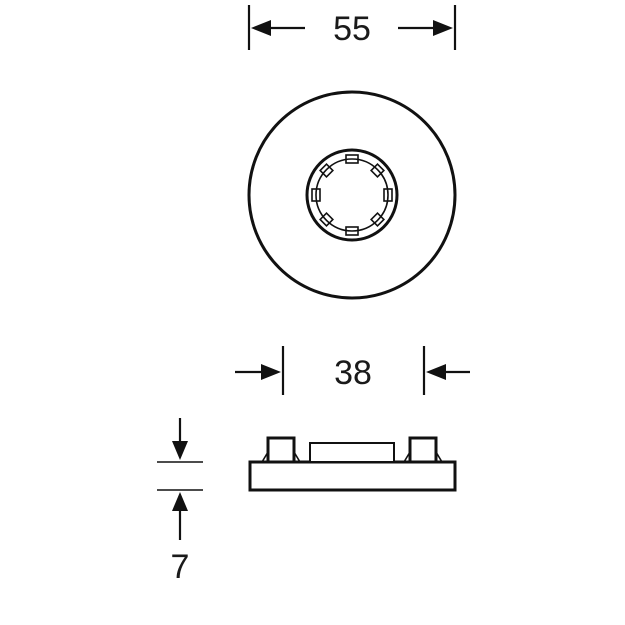 Image resolution: width=625 pixels, height=625 pixels. I want to click on notch-right, so click(388, 195).